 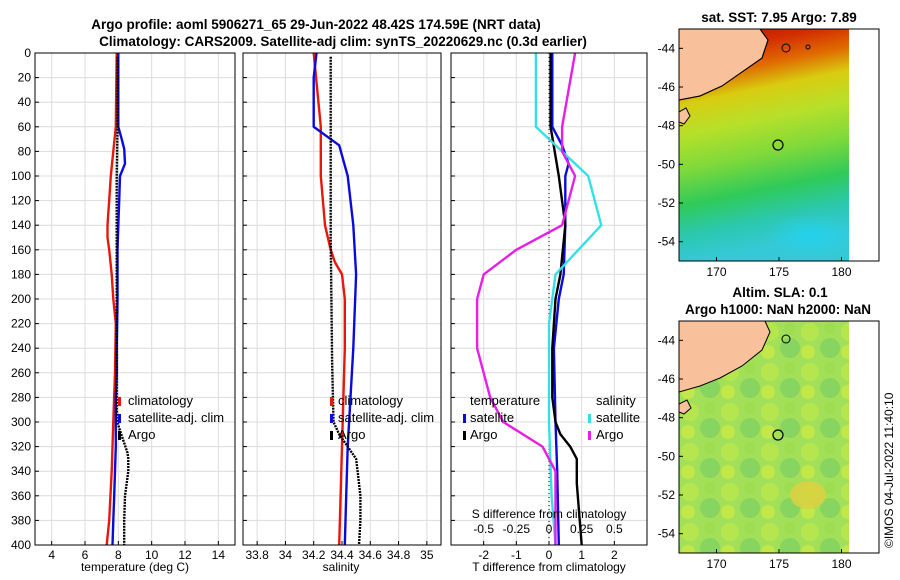 I want to click on y-tick-label: 220, so click(x=21, y=324).